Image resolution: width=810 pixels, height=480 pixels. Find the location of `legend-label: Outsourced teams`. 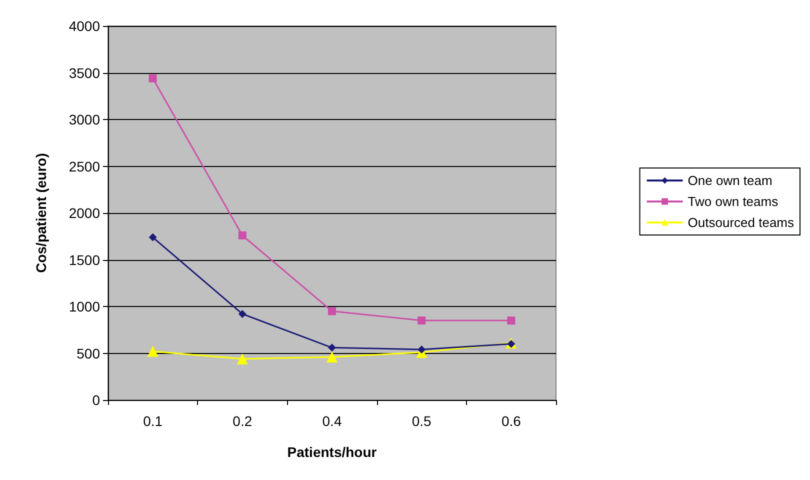

legend-label: Outsourced teams is located at coordinates (741, 222).